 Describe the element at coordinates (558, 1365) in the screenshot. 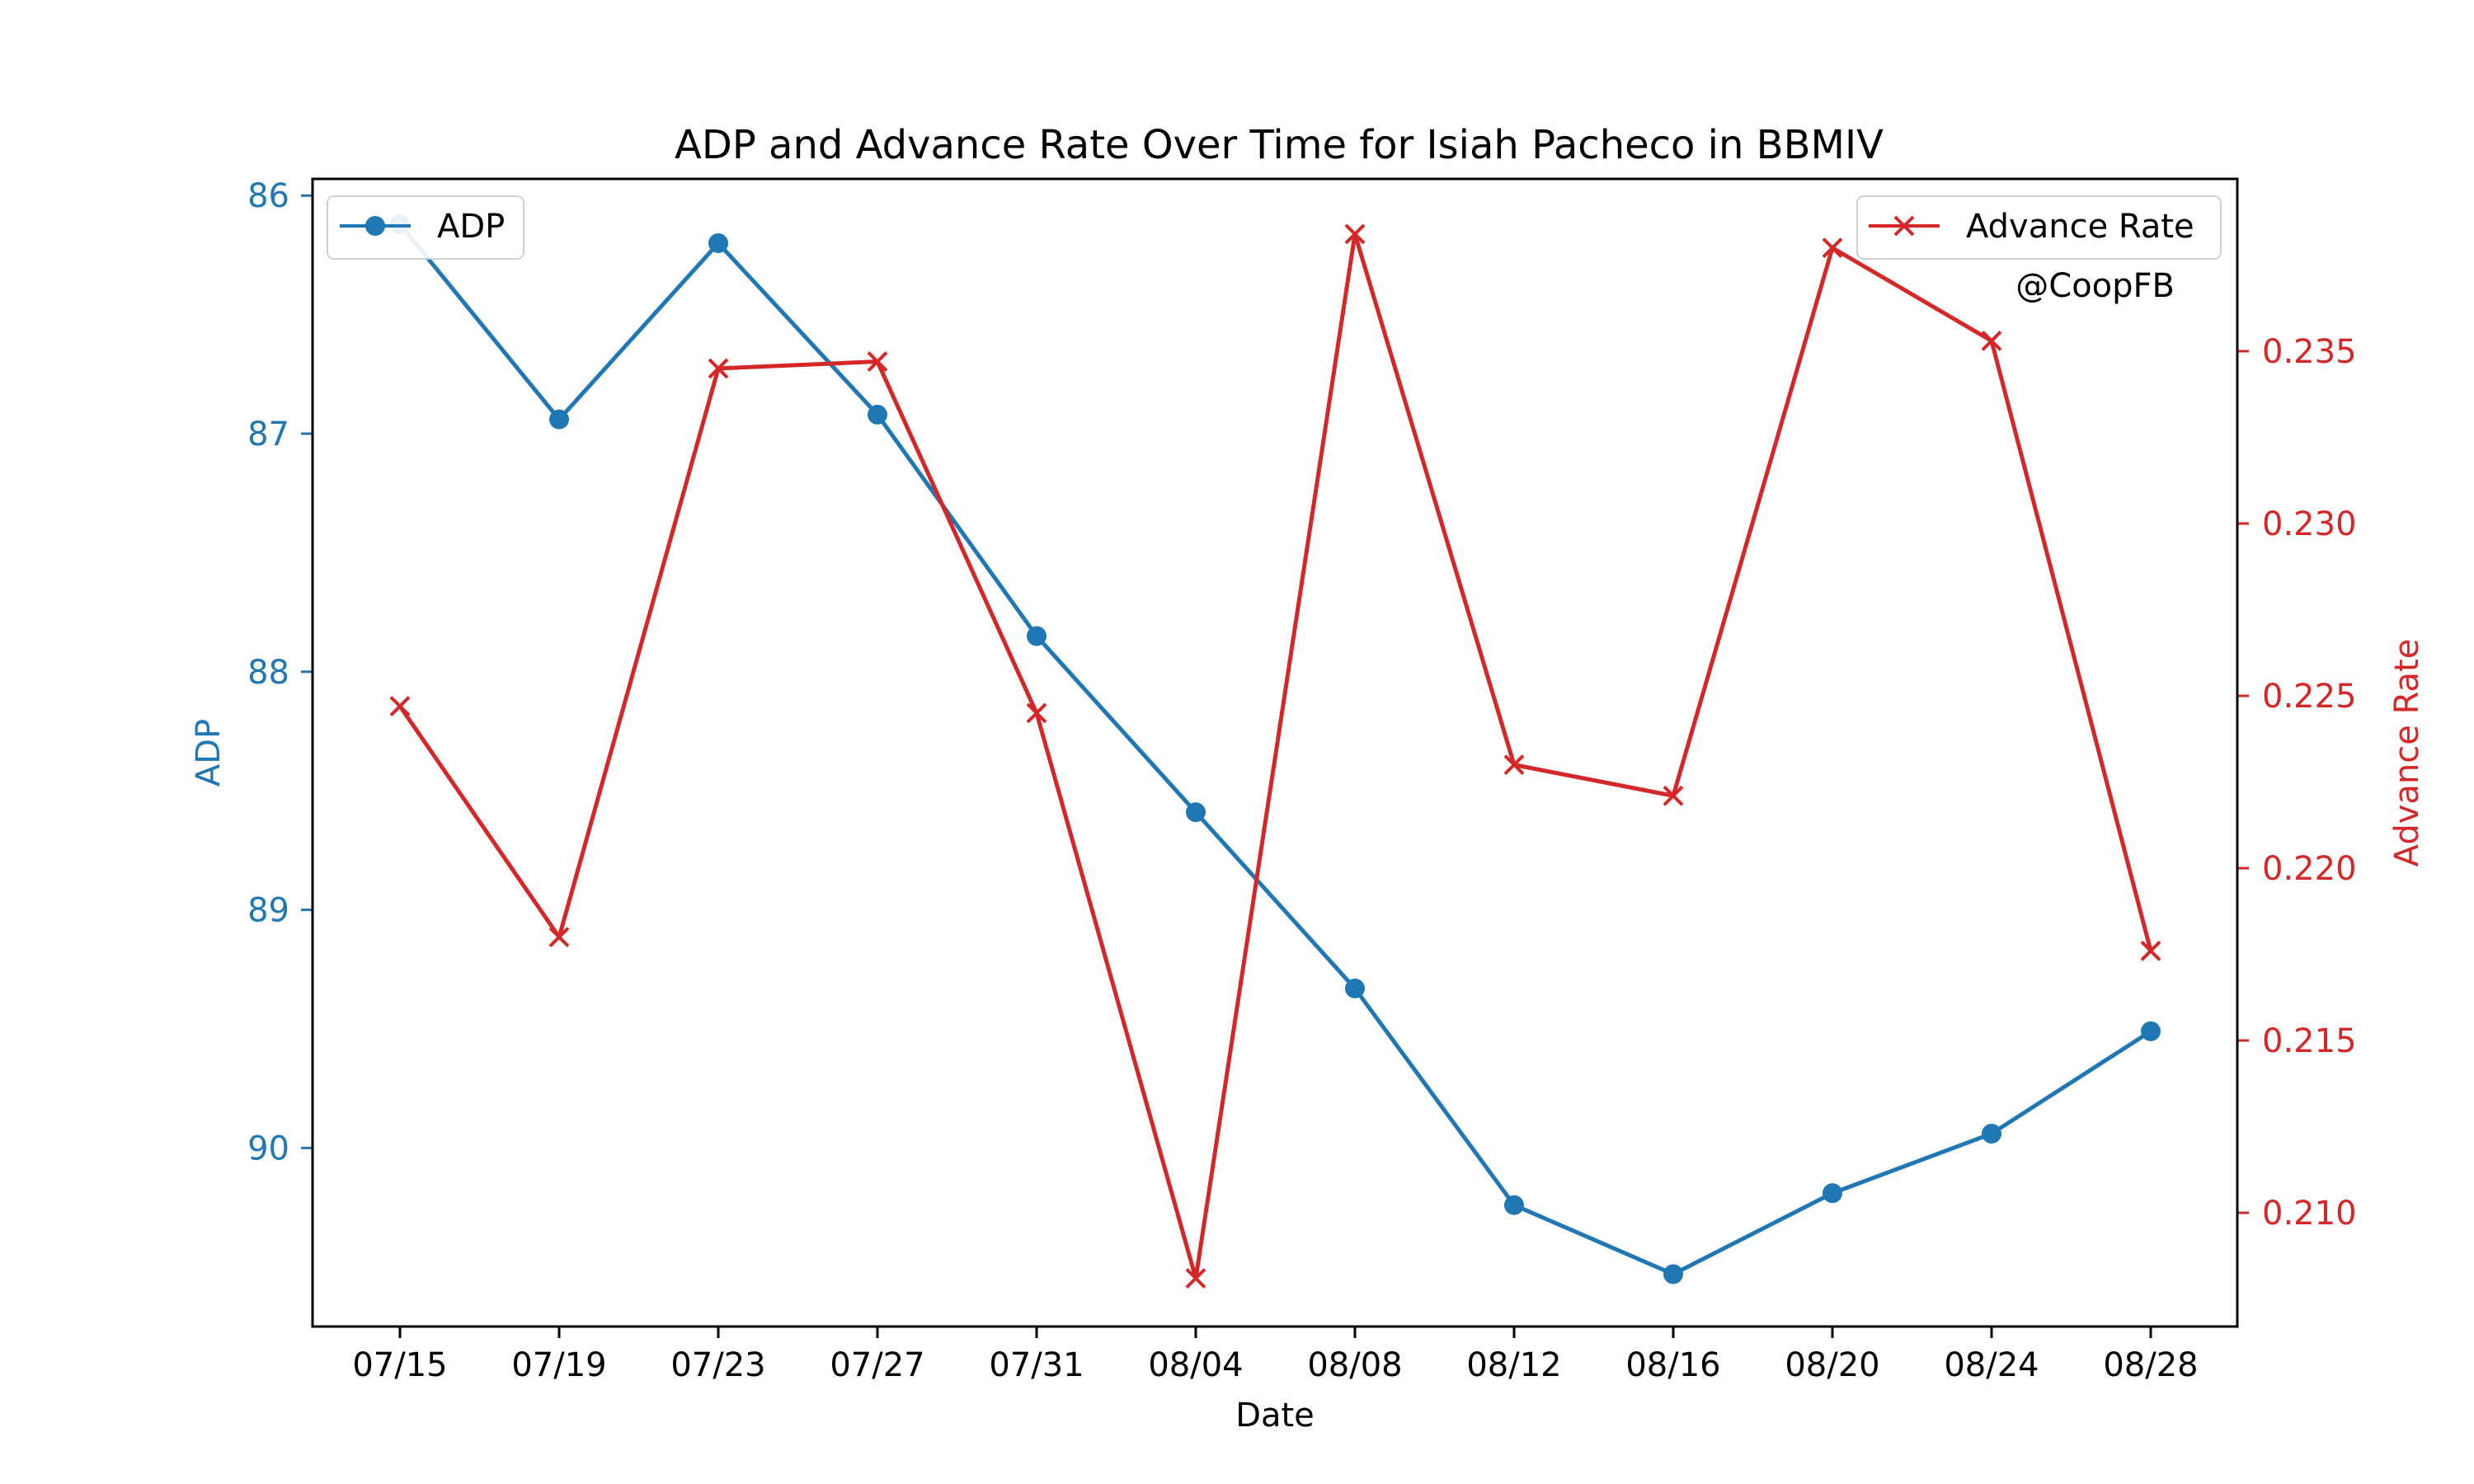

I see `x-tick-label: 07/19` at that location.